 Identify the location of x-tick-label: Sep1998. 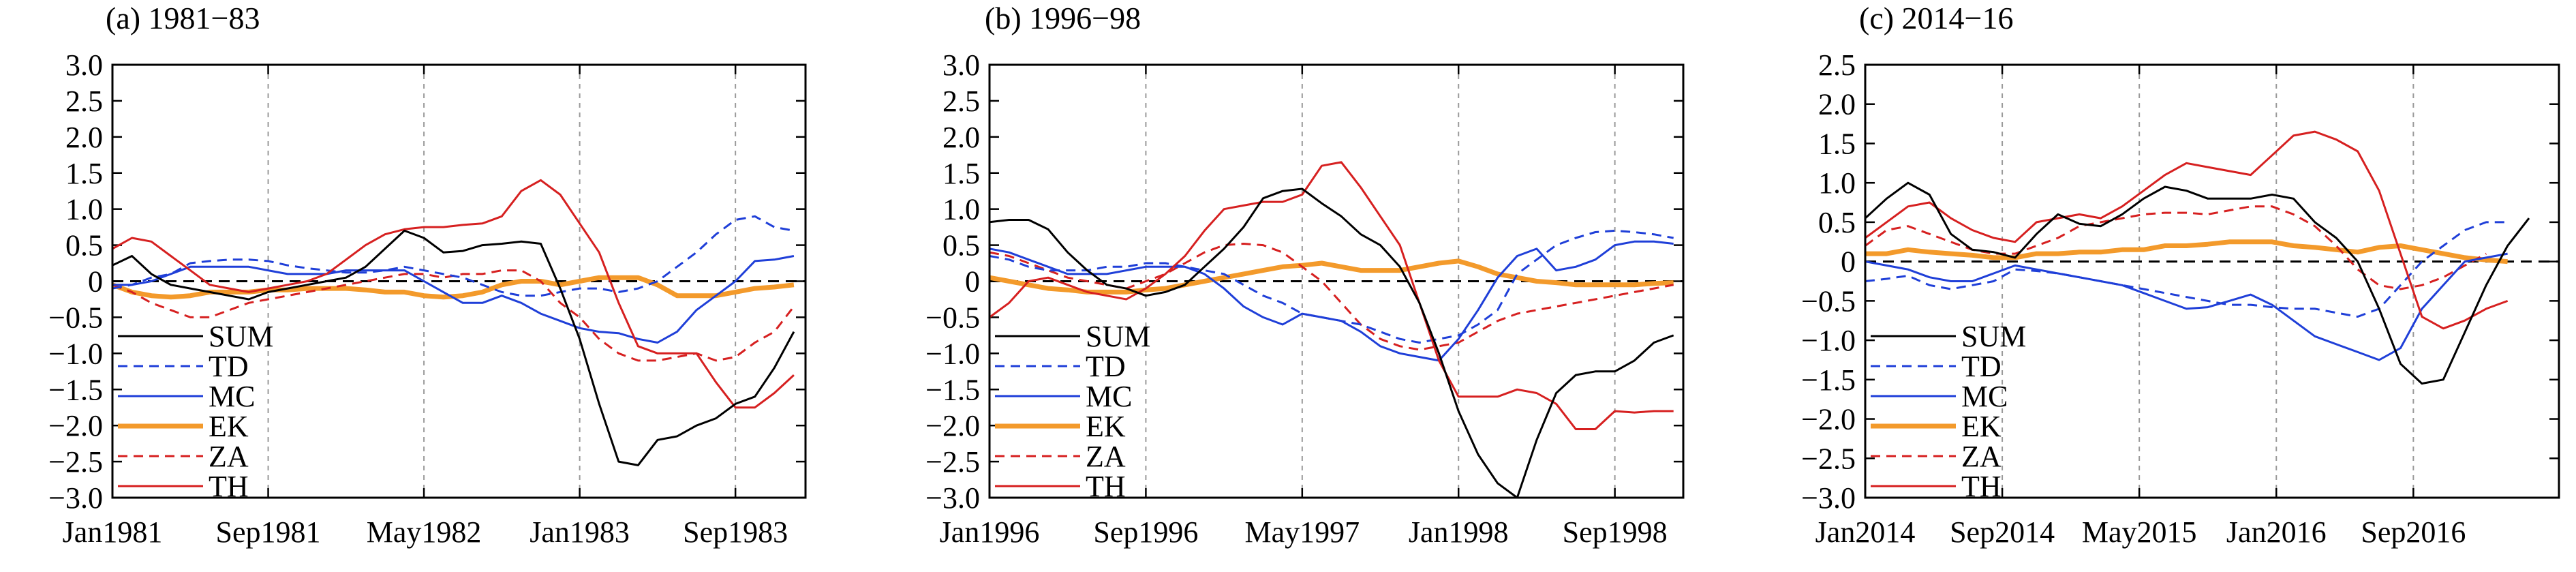
(1615, 532).